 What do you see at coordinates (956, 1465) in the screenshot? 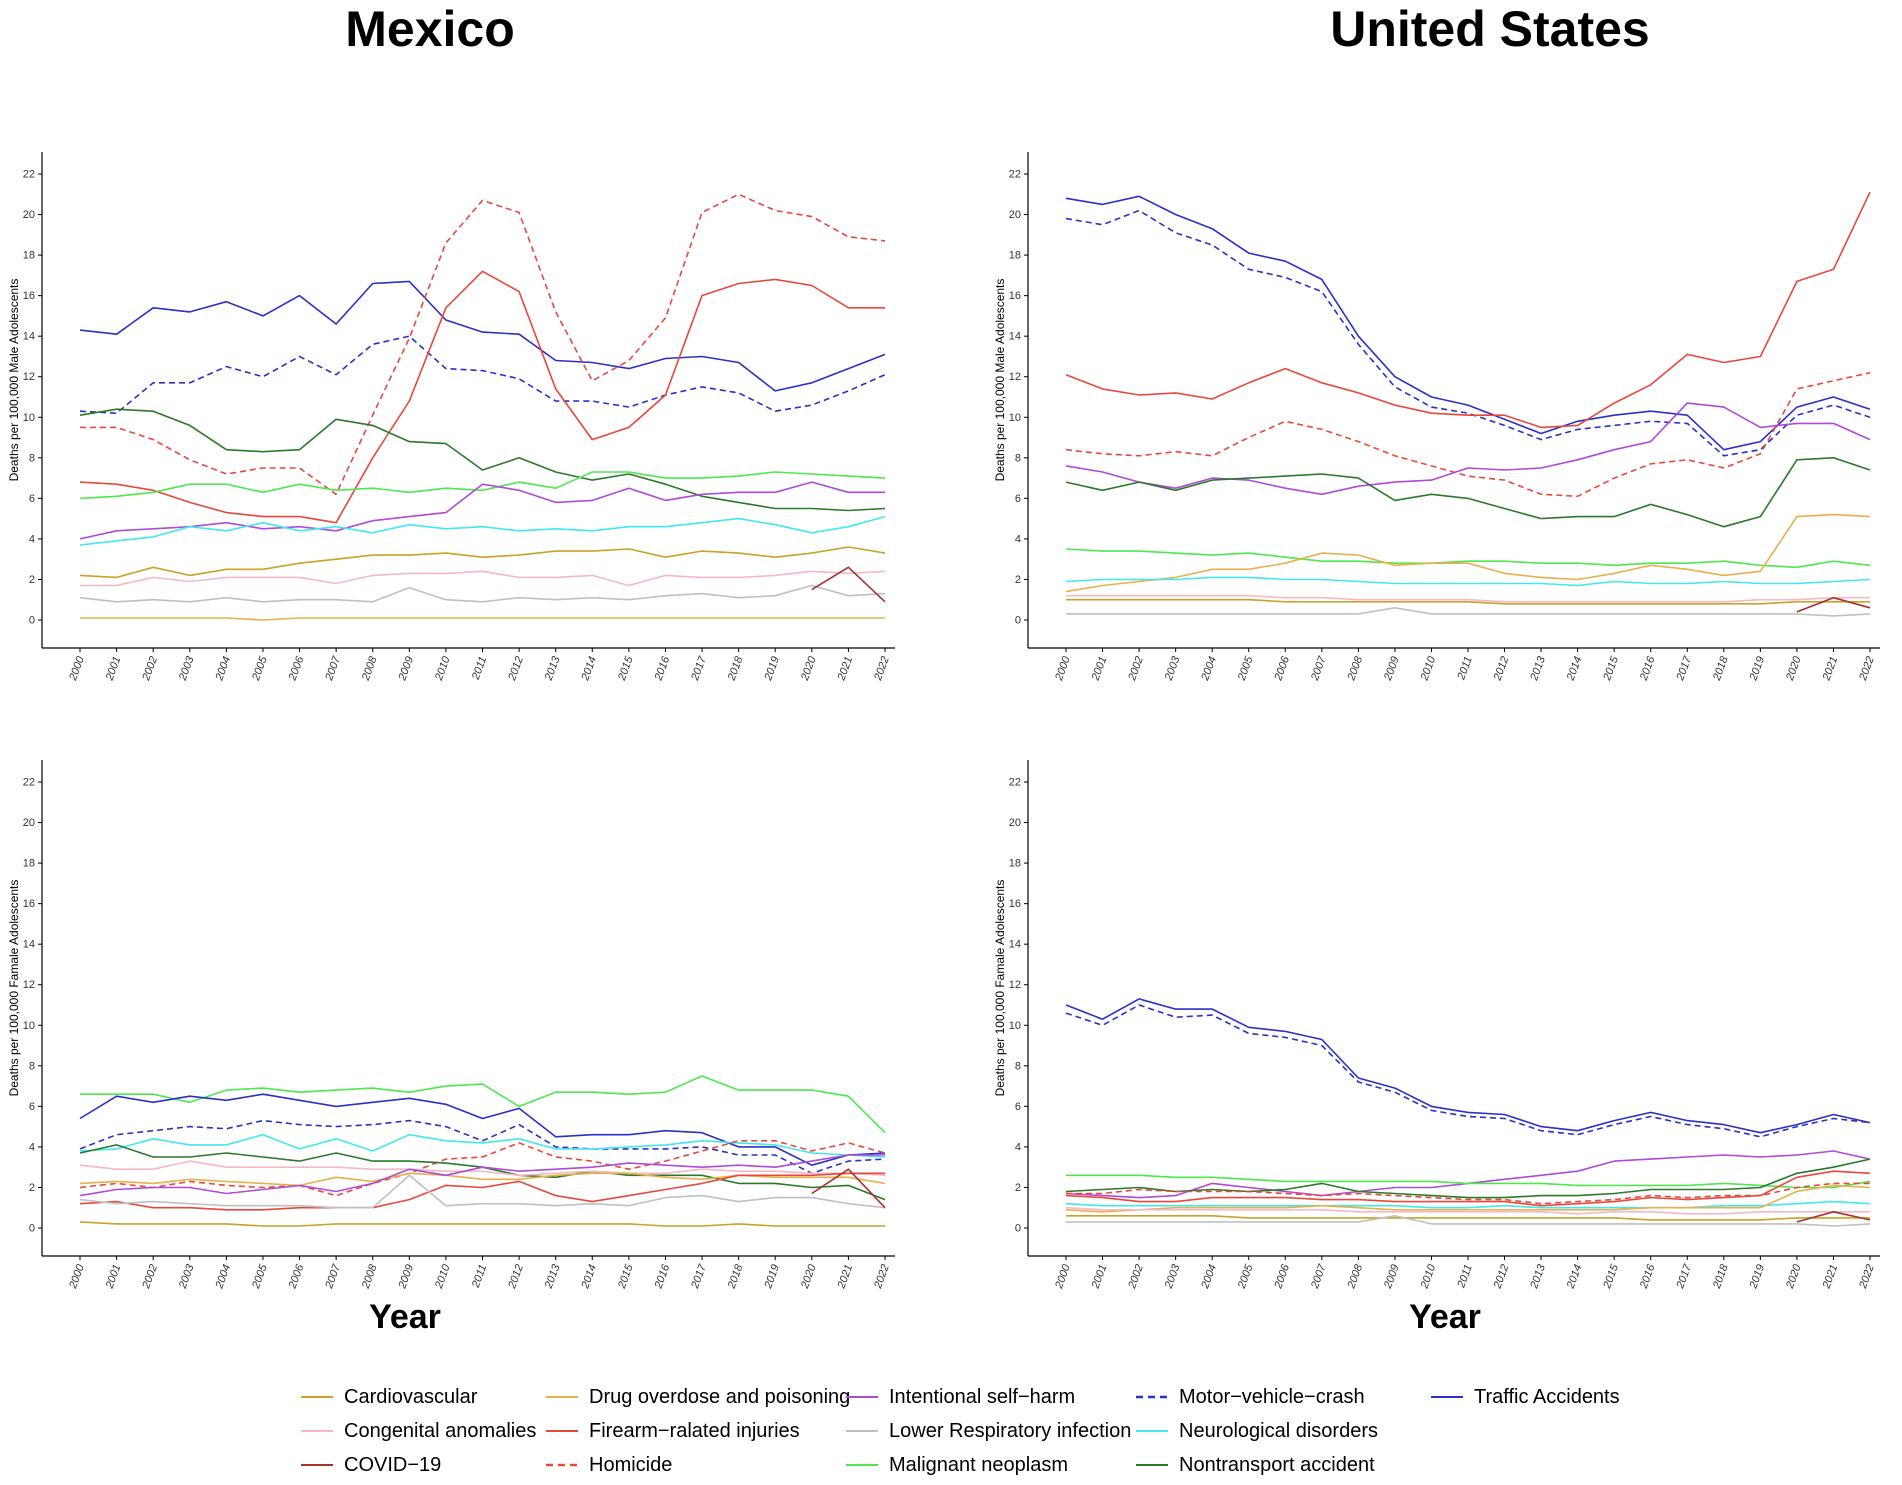
I see `legend-item-neoplasm: Malignant neoplasm` at bounding box center [956, 1465].